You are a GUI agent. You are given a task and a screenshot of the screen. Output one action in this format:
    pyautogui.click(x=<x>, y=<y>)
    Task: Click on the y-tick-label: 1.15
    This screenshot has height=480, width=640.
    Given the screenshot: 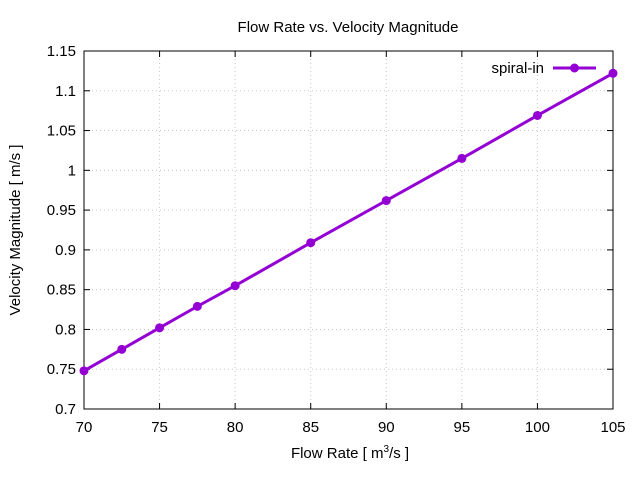 What is the action you would take?
    pyautogui.click(x=61, y=51)
    